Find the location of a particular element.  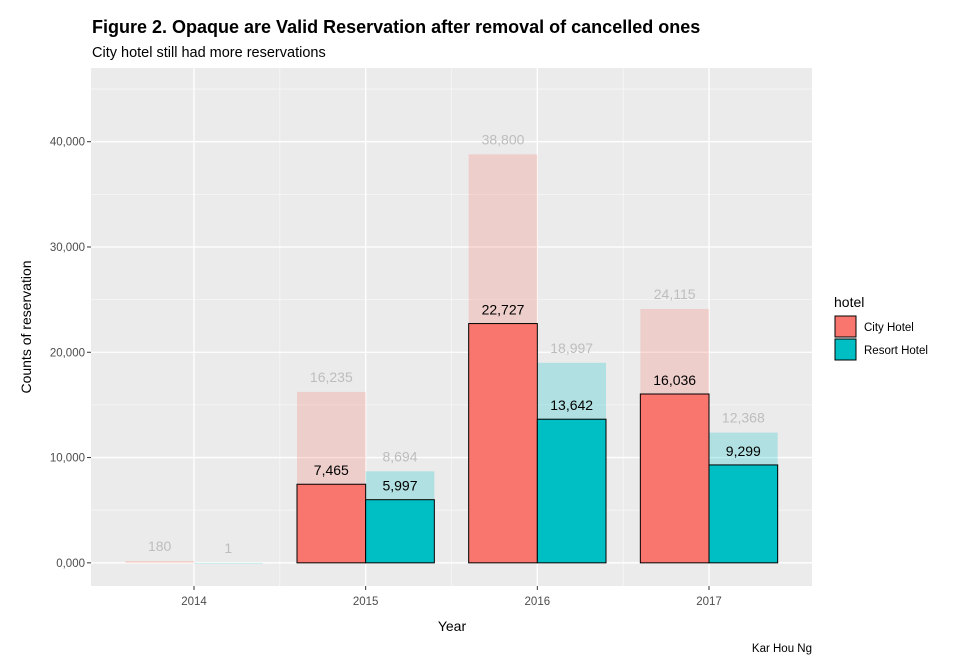

valid-label-city-hotel-2017: 16,036 is located at coordinates (674, 380).